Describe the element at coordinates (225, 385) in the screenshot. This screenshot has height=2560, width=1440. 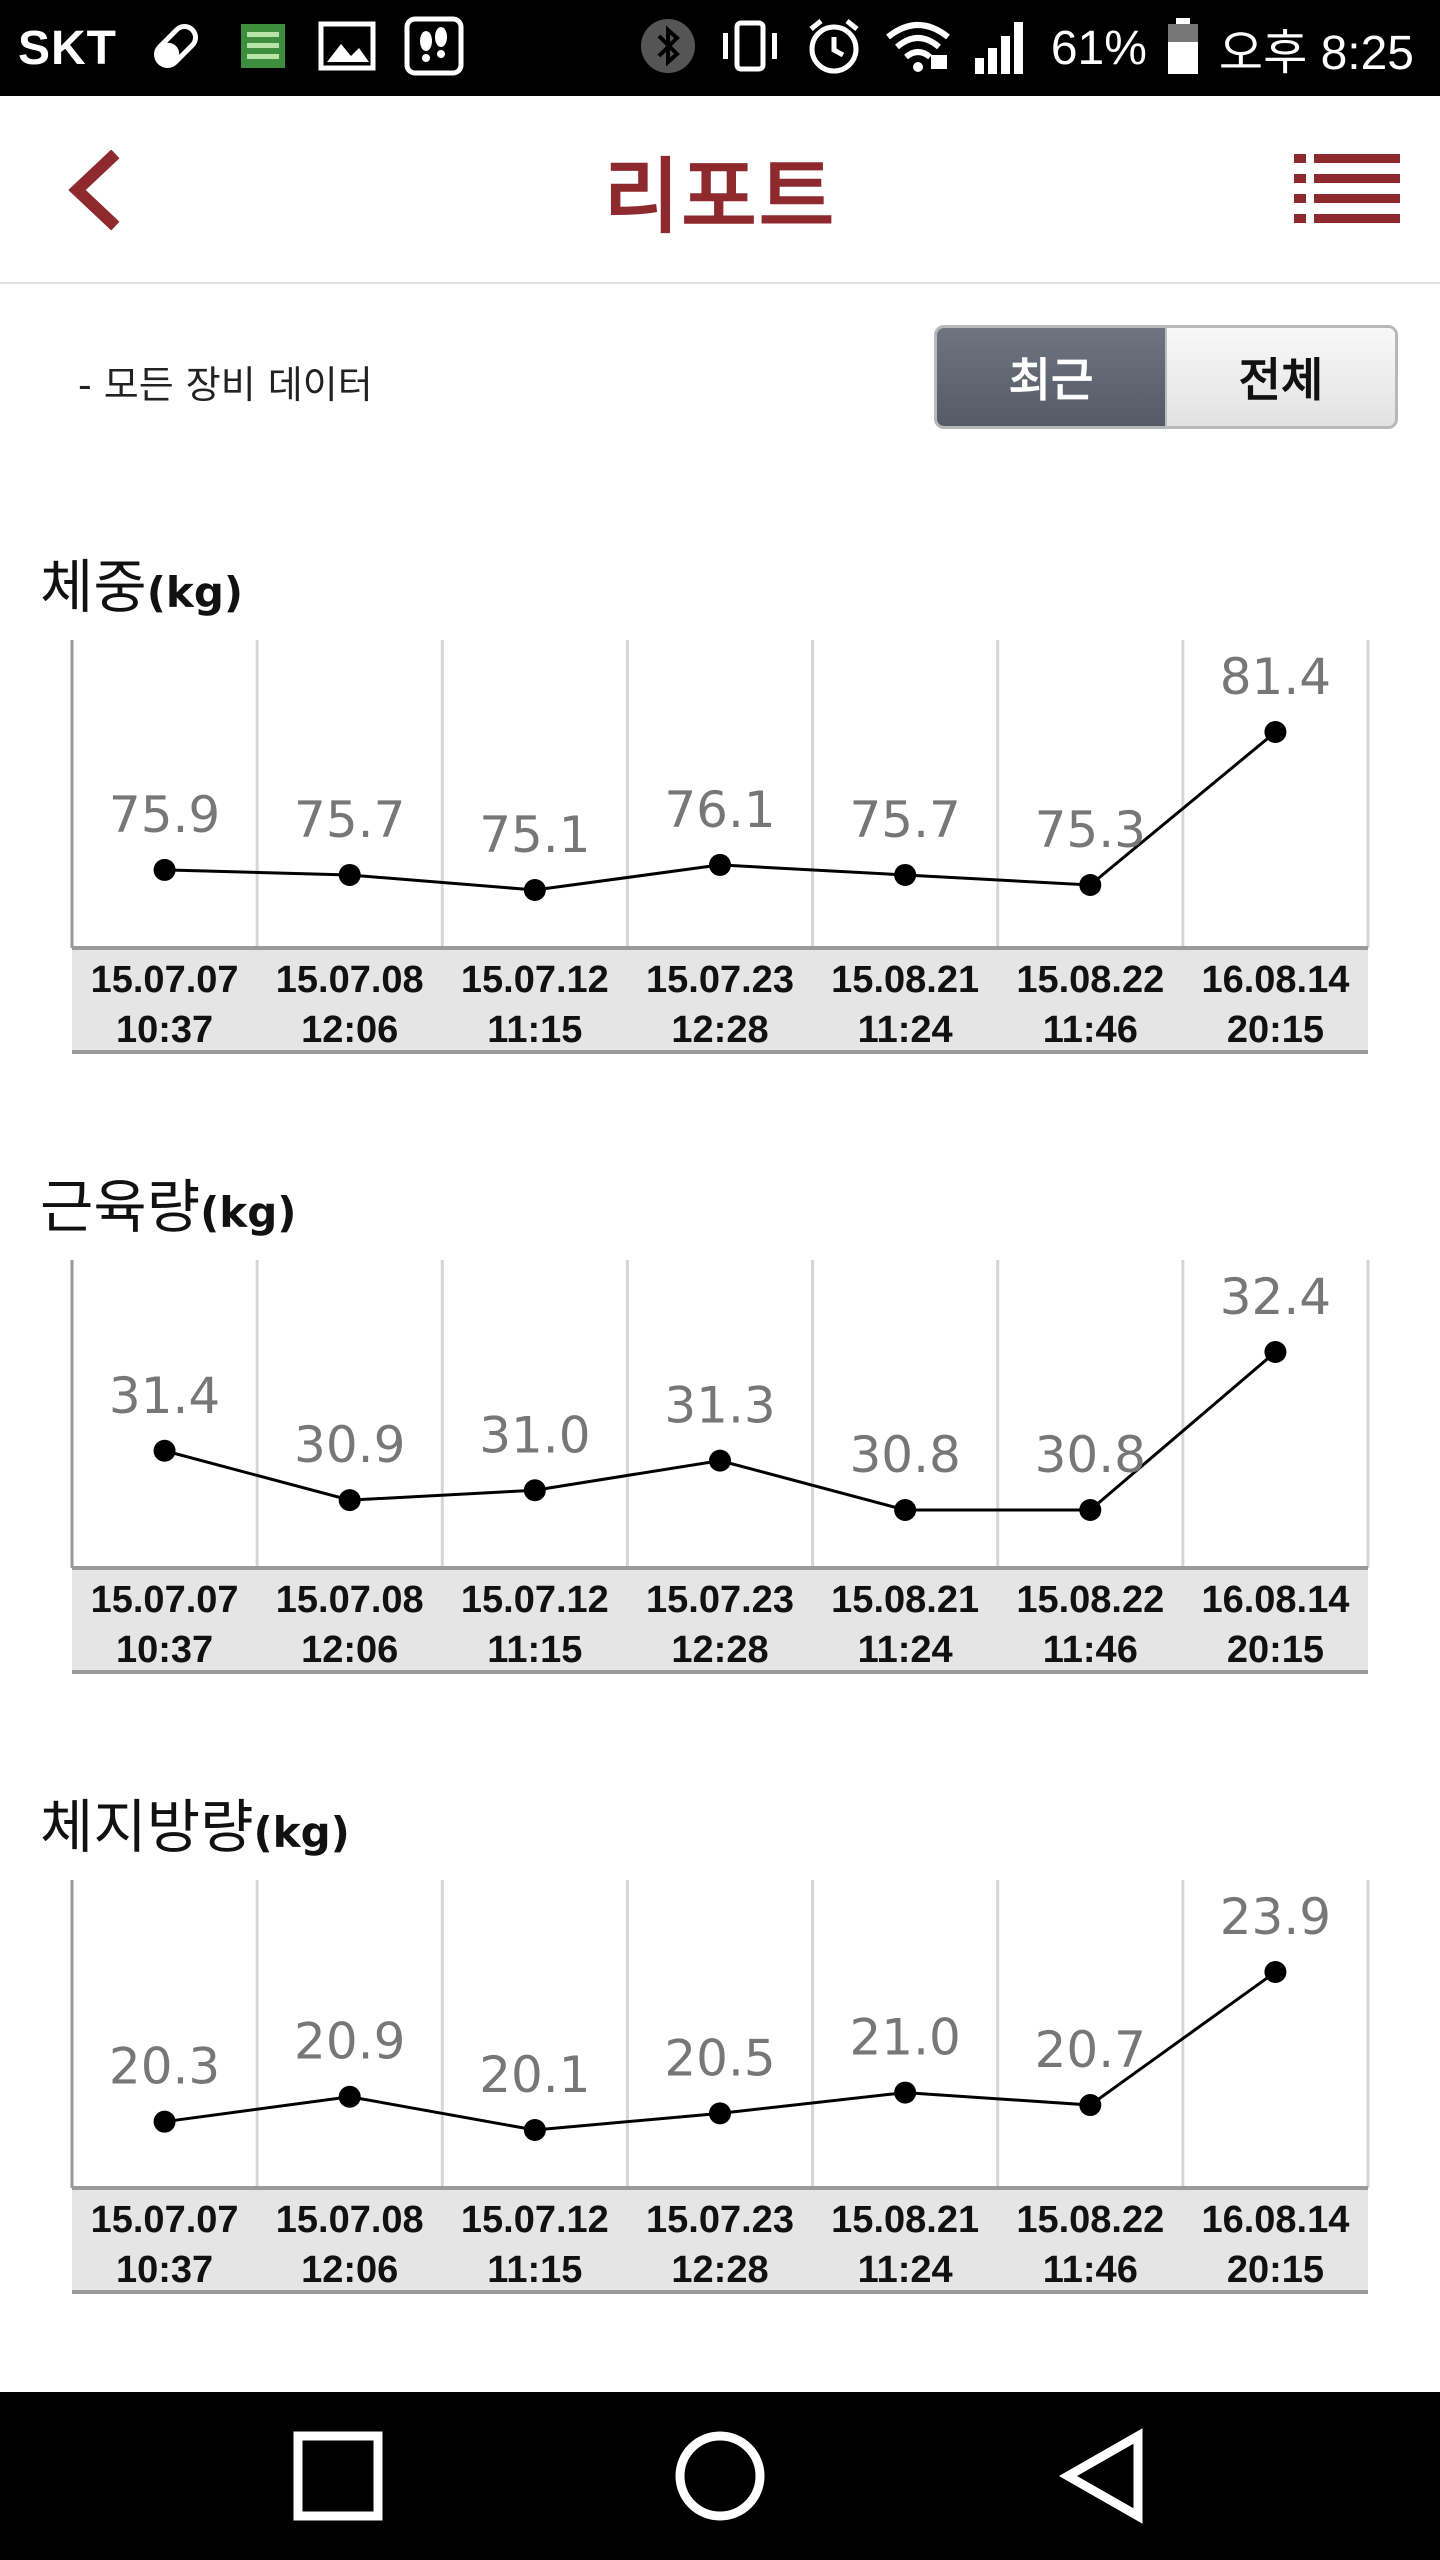
I see `device-data-note: - 모든 장비 데이터` at that location.